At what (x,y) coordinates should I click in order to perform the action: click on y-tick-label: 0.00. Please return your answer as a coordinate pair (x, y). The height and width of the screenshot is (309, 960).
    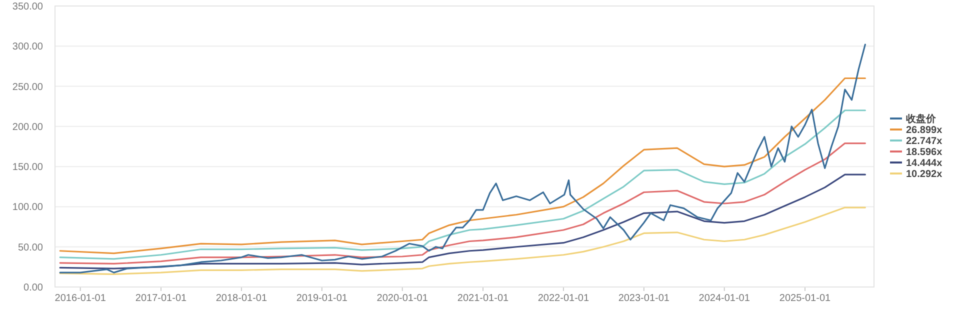
    Looking at the image, I should click on (34, 288).